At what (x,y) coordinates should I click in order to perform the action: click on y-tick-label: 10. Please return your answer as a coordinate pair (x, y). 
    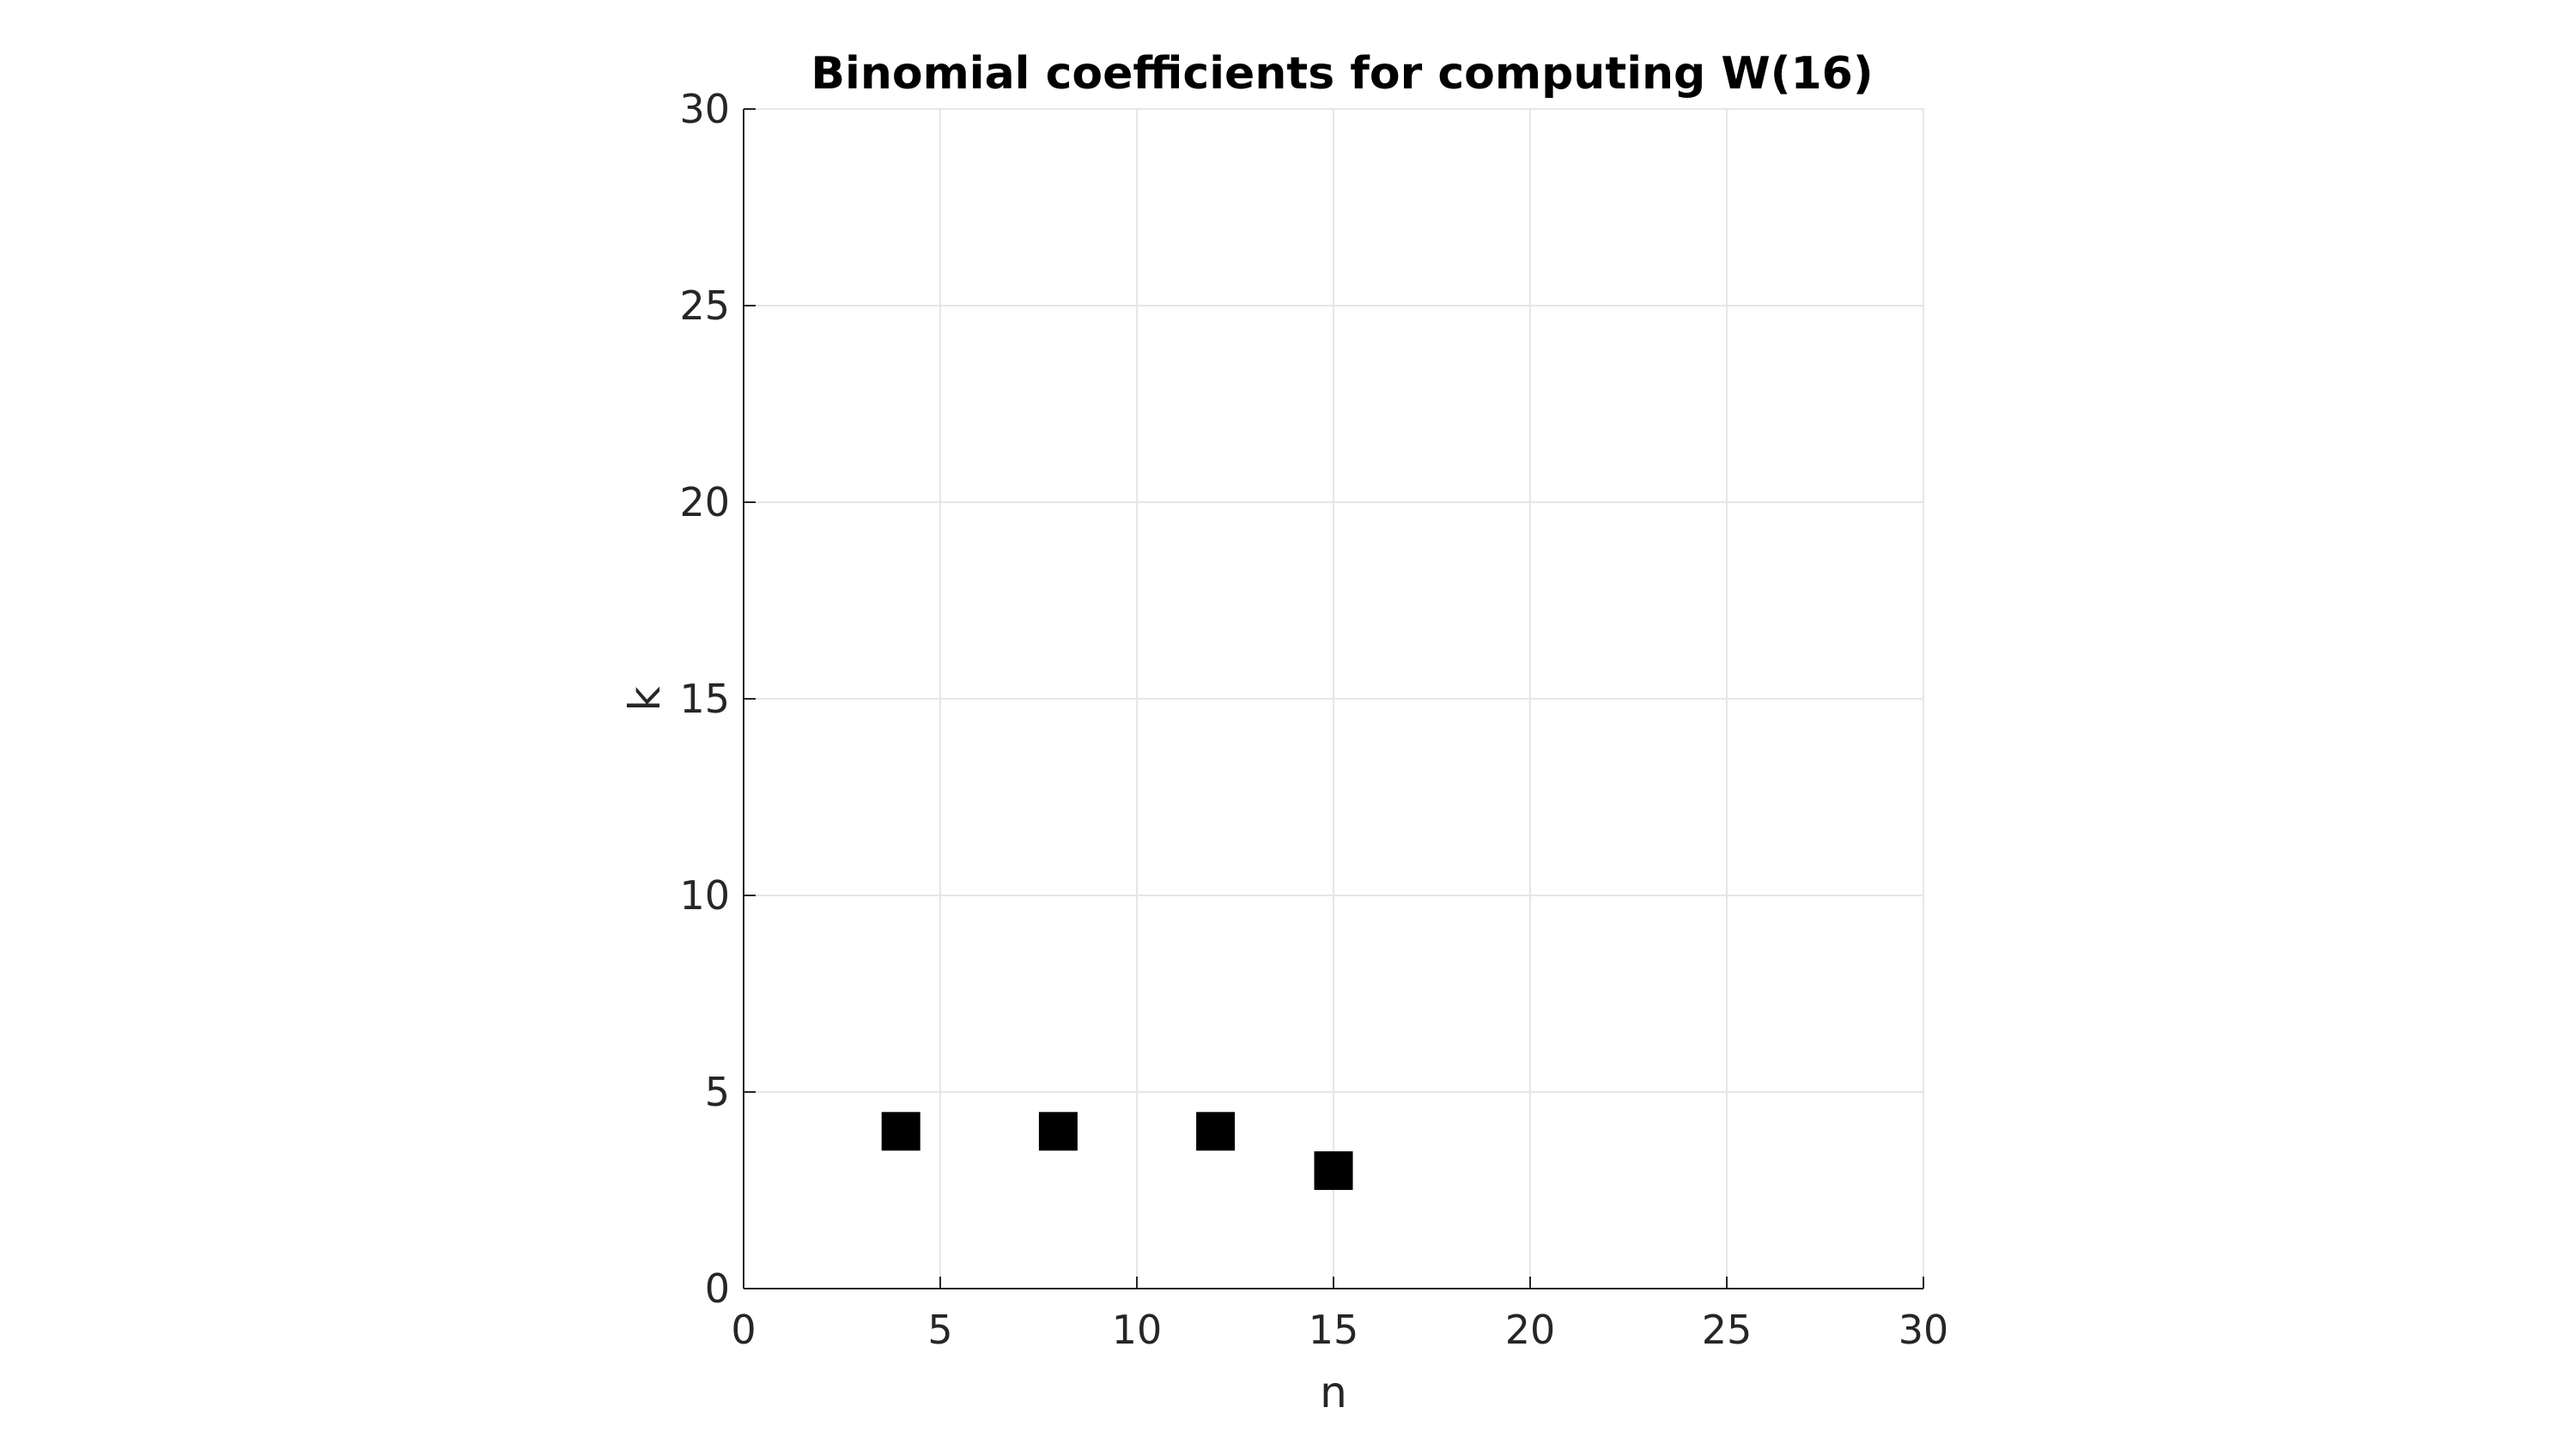
    Looking at the image, I should click on (704, 896).